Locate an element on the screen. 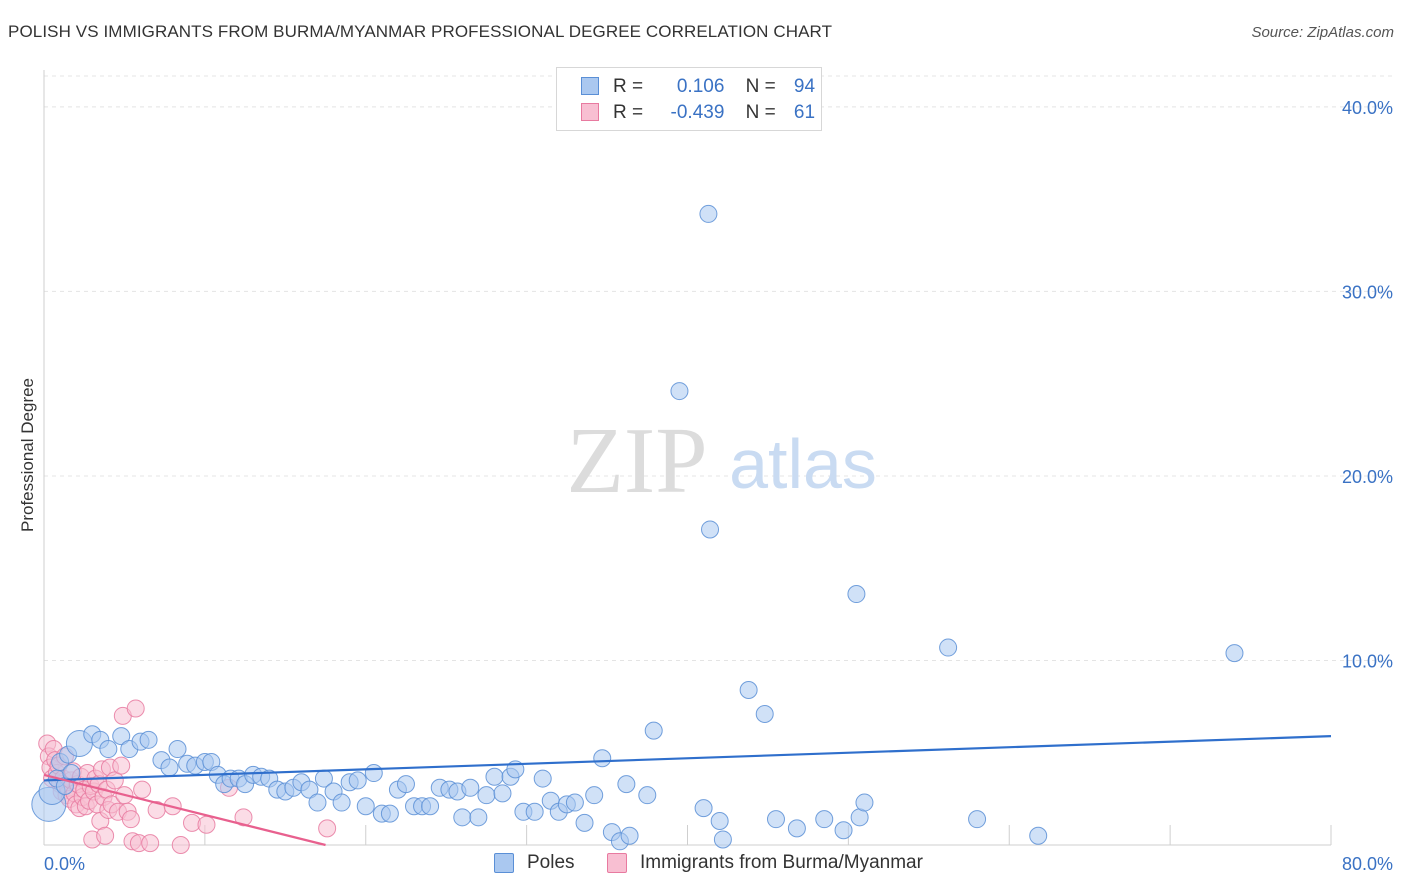 This screenshot has width=1406, height=892. watermark-atlas: atlas is located at coordinates (803, 464).